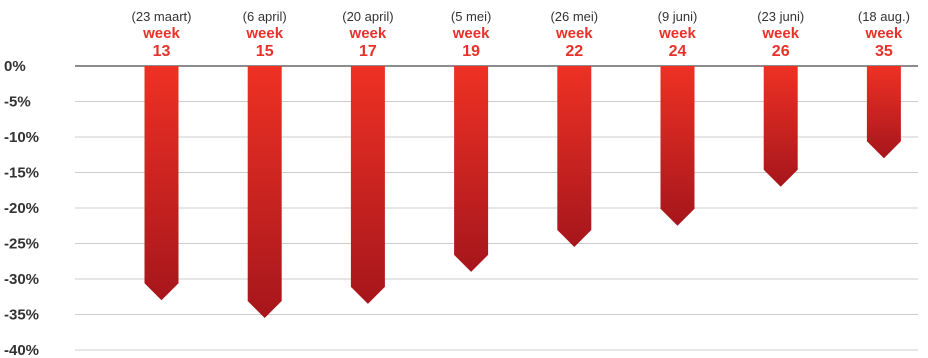 The height and width of the screenshot is (358, 928). Describe the element at coordinates (162, 51) in the screenshot. I see `category-week-number: 13` at that location.